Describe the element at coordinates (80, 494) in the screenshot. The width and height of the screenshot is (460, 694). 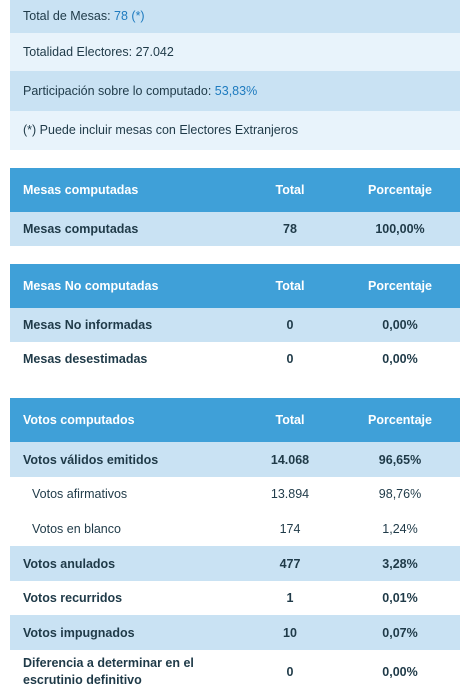
I see `row-label: Votos afirmativos` at that location.